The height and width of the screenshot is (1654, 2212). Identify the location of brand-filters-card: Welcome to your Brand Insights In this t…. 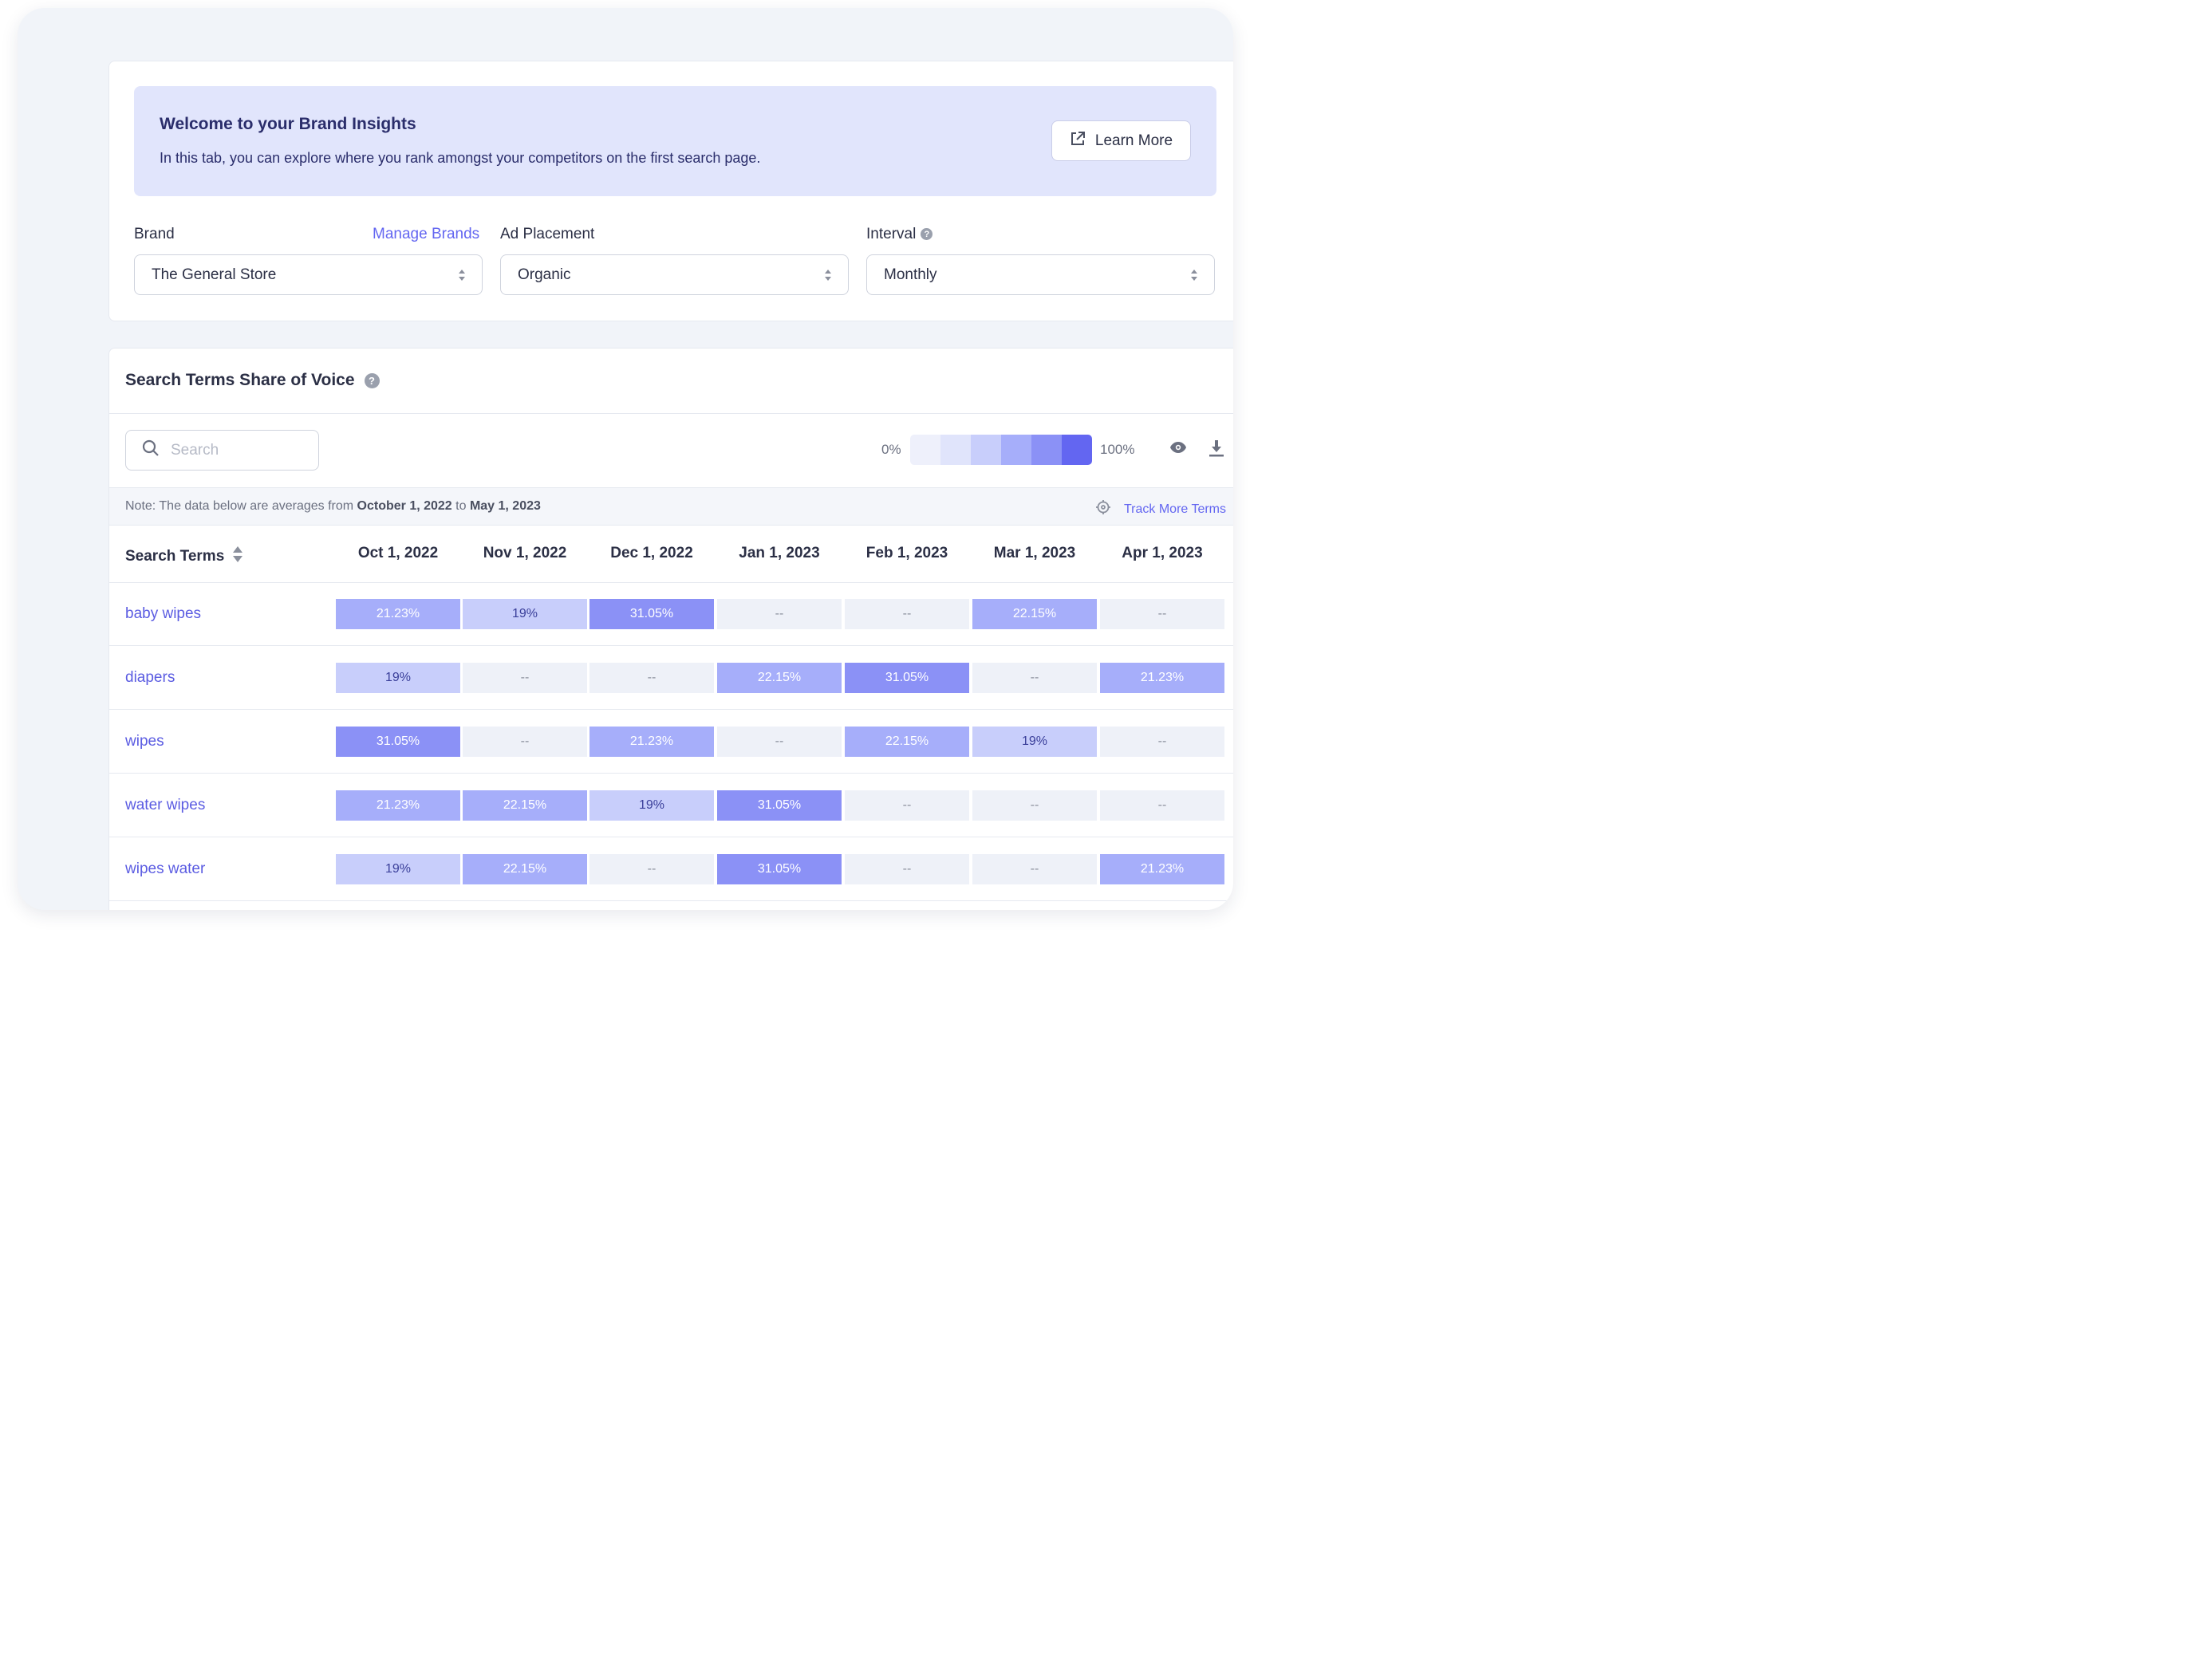
(670, 191).